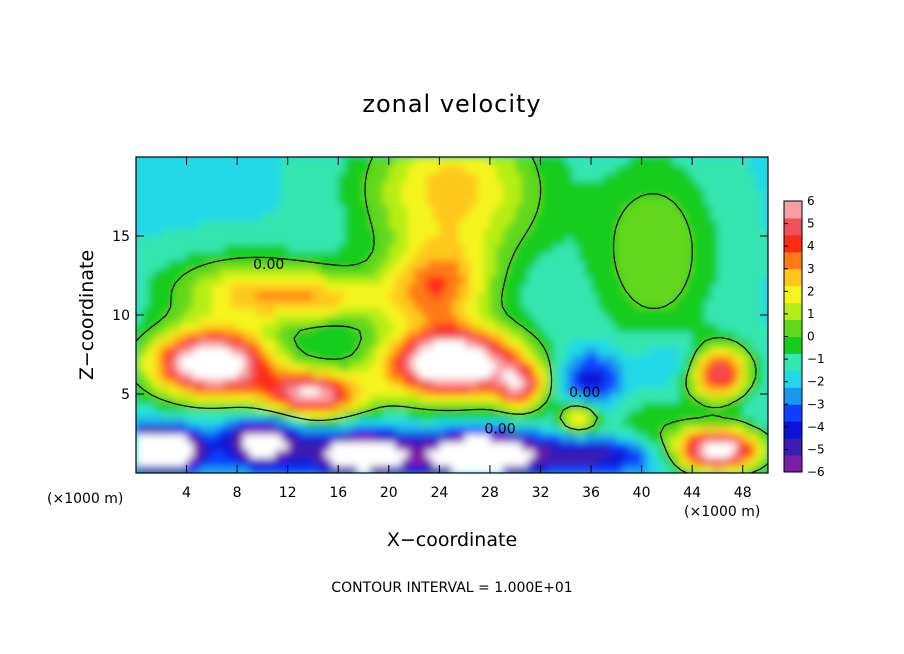  I want to click on y-tick-label: 15, so click(121, 237).